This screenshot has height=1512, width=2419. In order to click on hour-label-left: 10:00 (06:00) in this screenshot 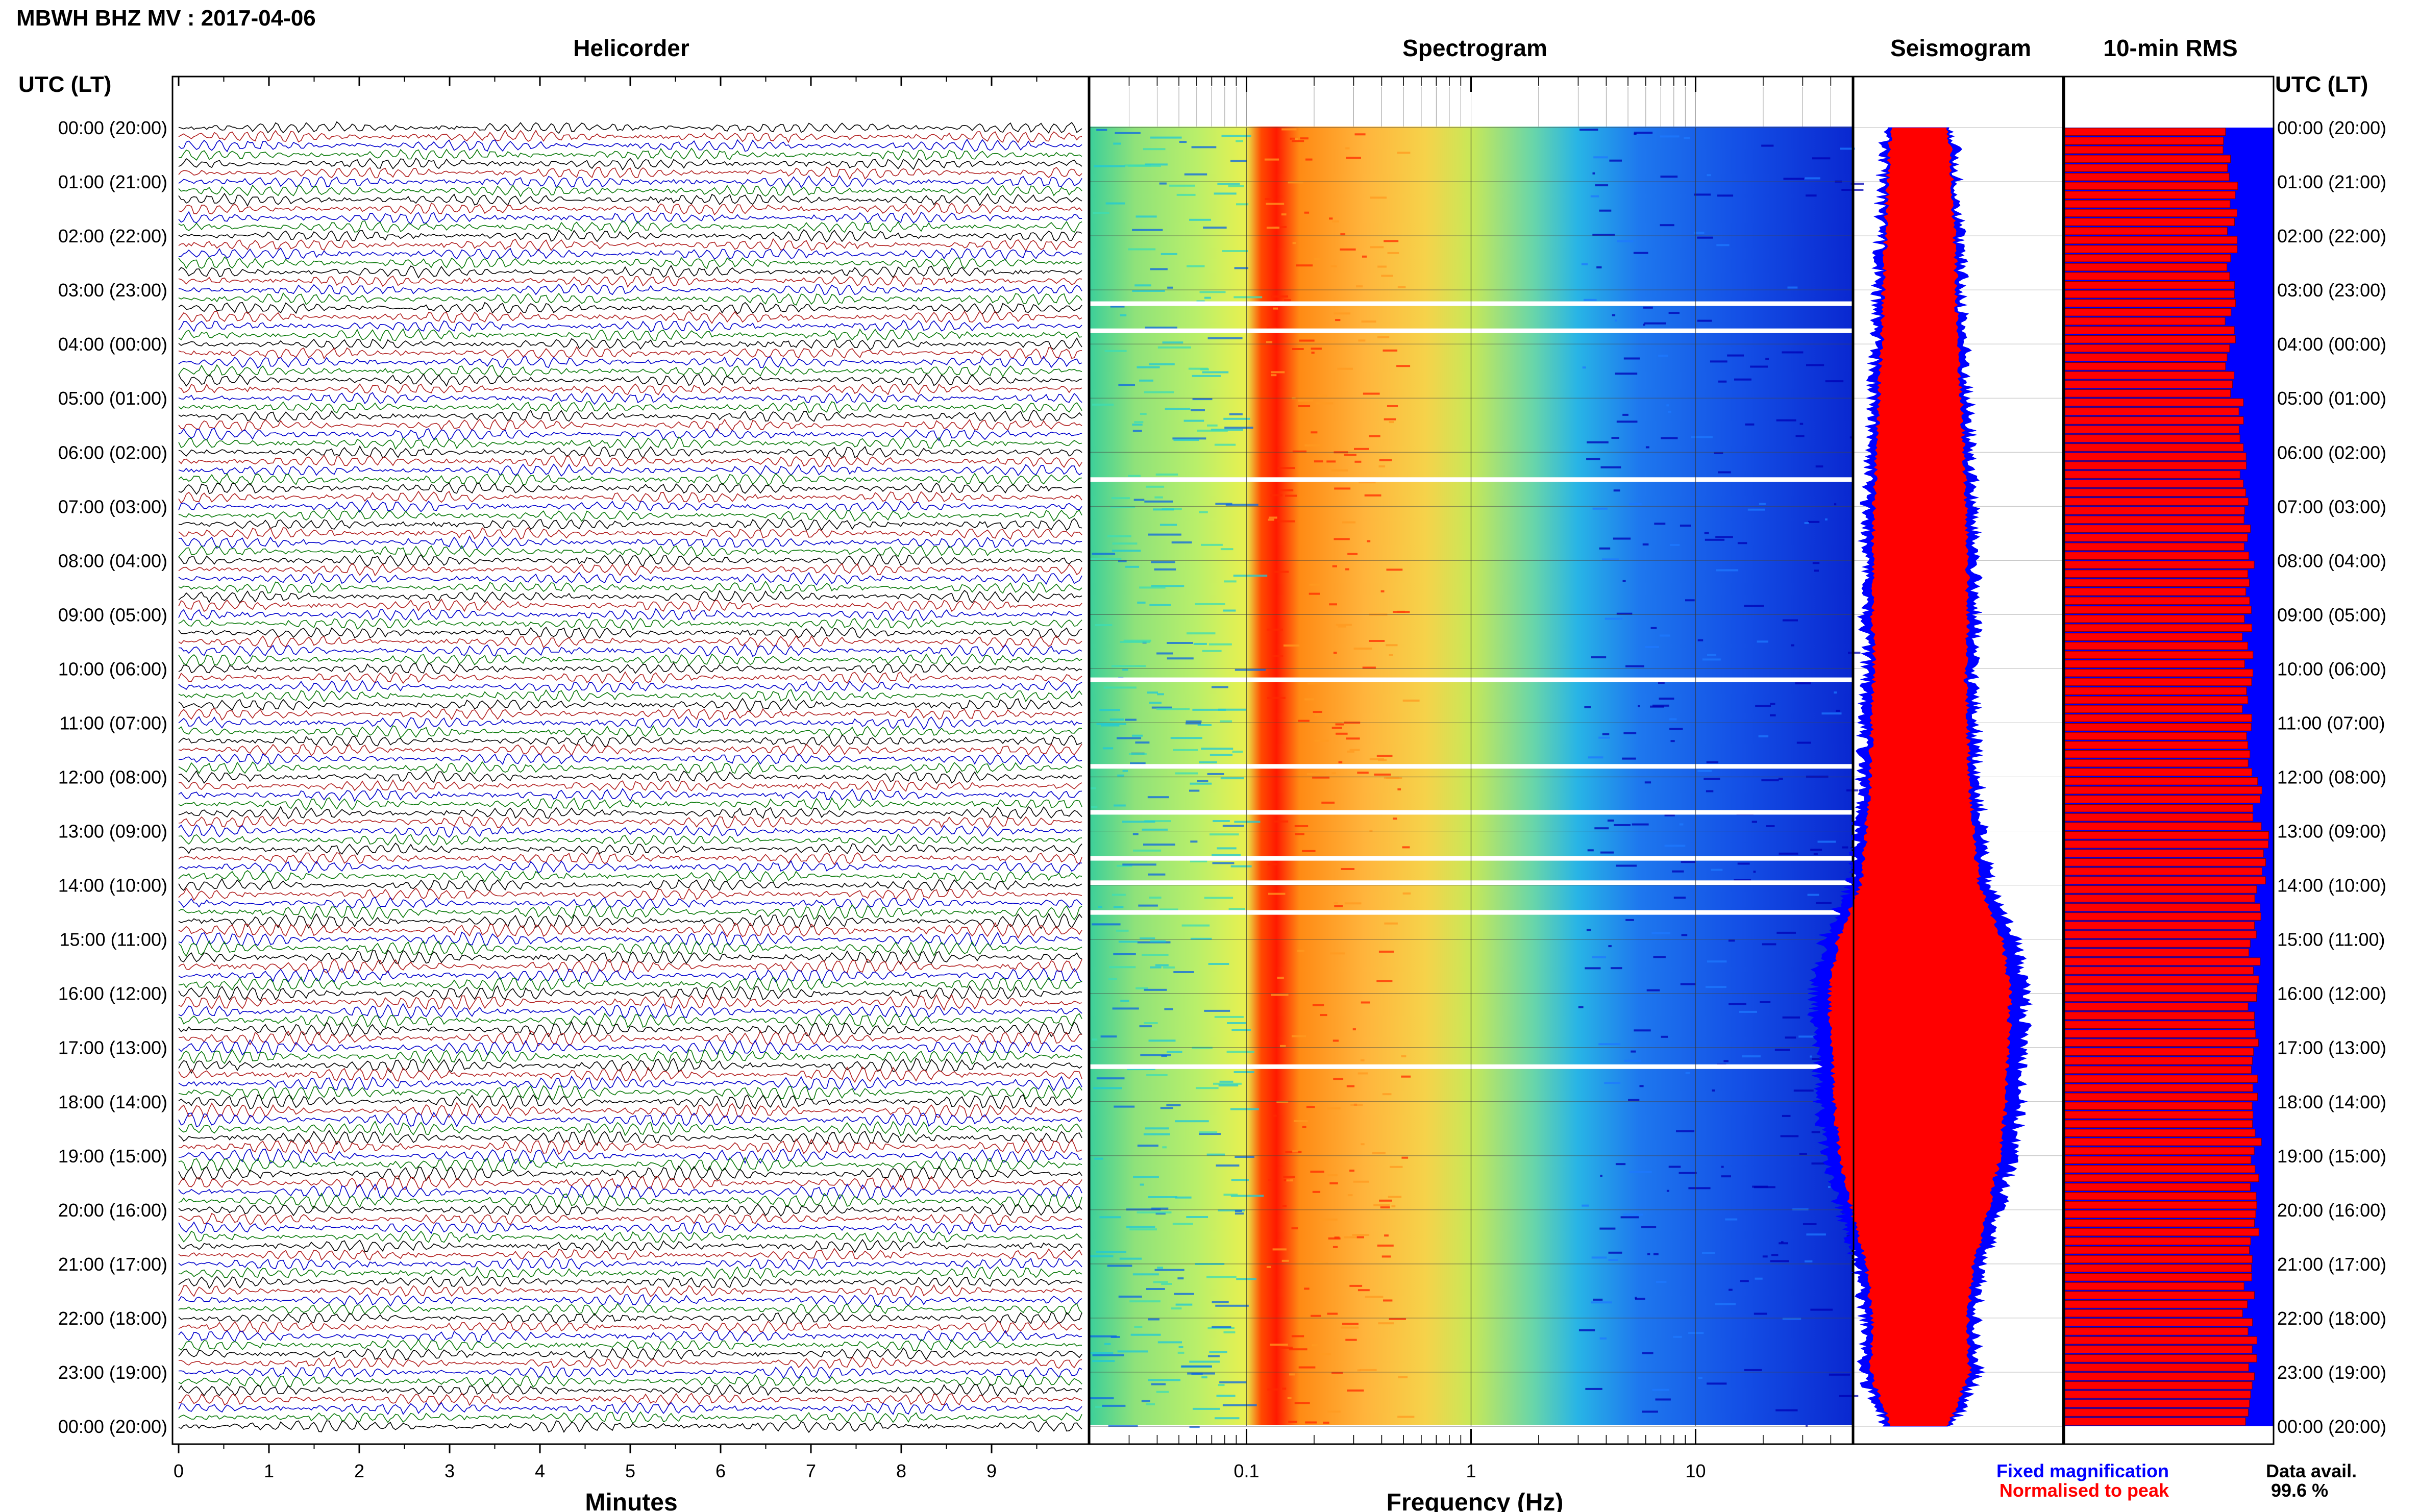, I will do `click(112, 668)`.